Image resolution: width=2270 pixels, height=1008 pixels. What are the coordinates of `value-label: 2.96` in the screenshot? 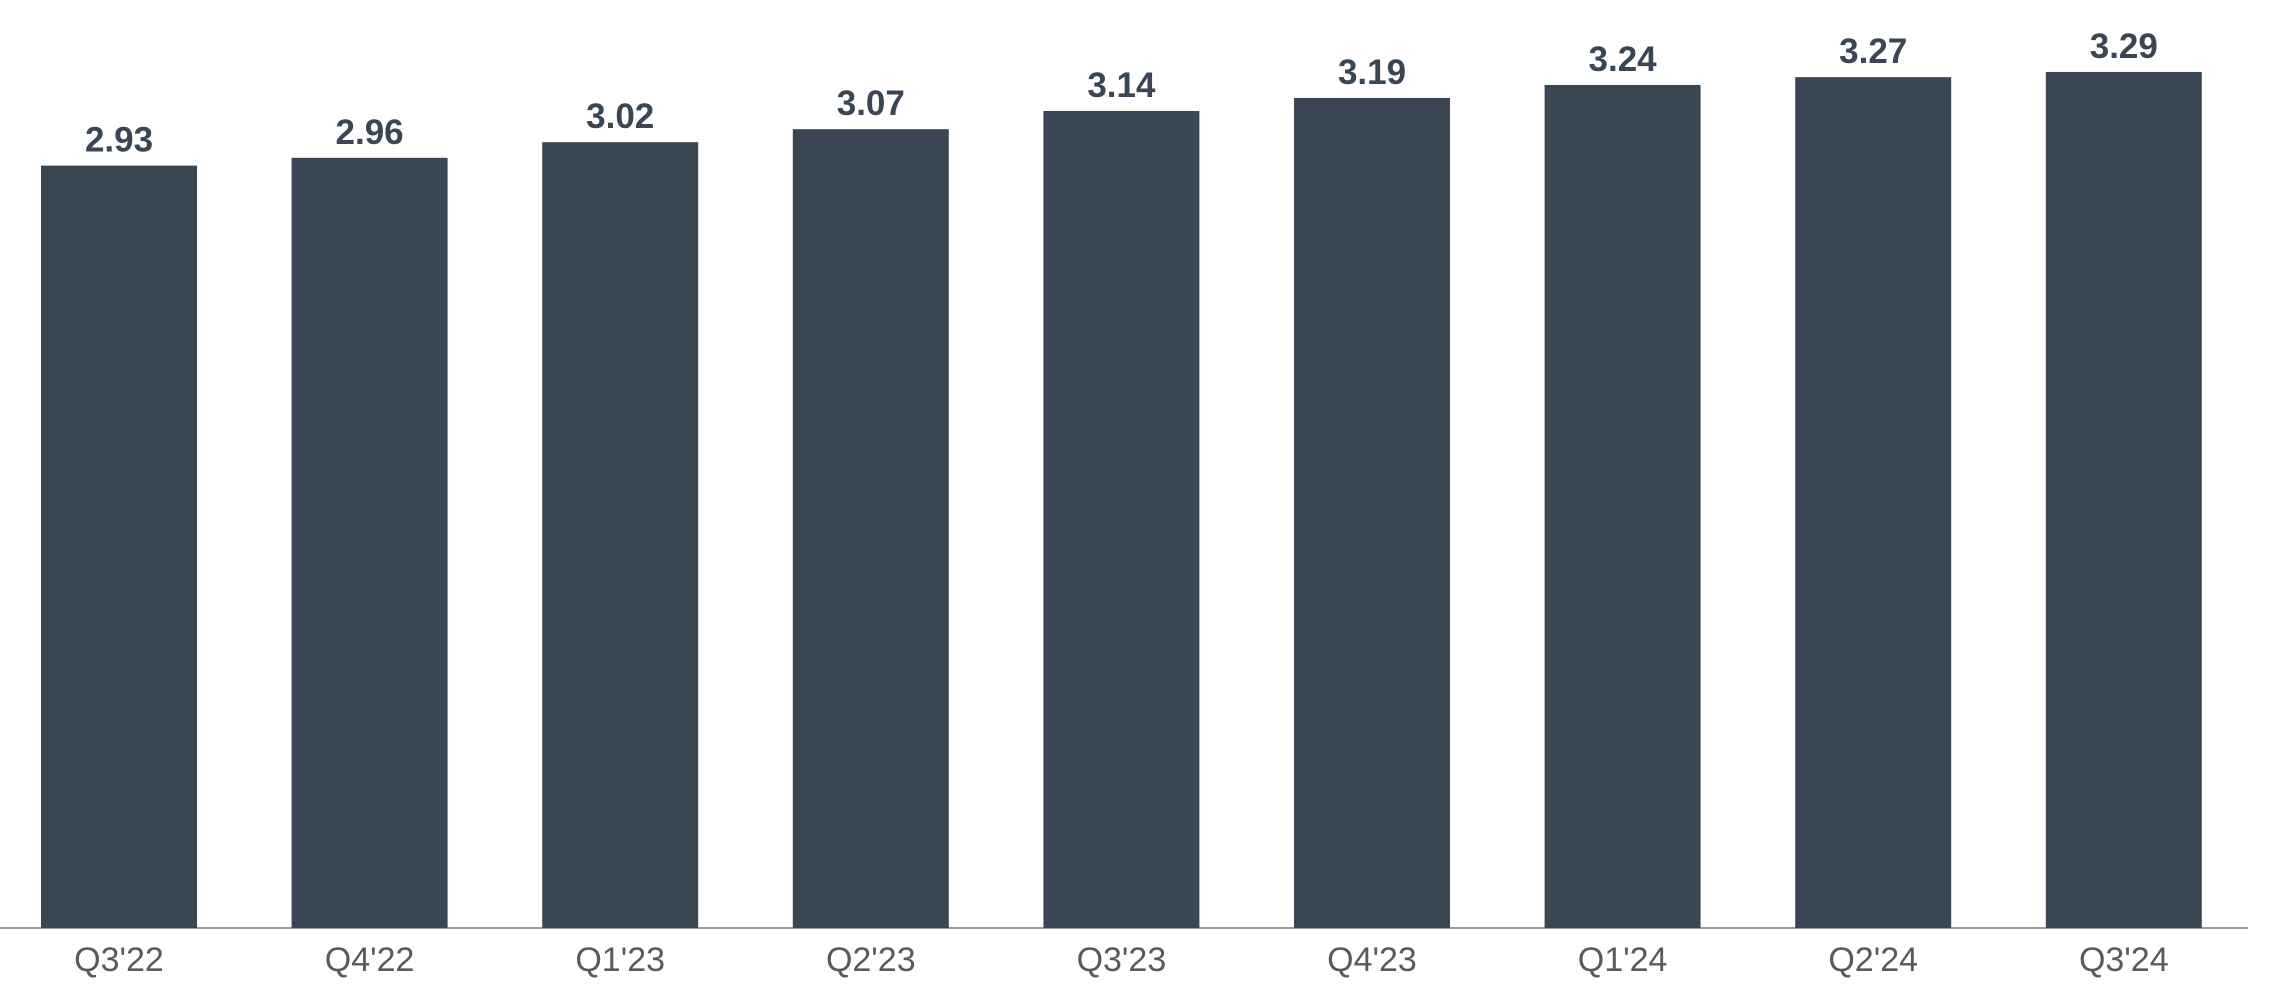 It's located at (370, 132).